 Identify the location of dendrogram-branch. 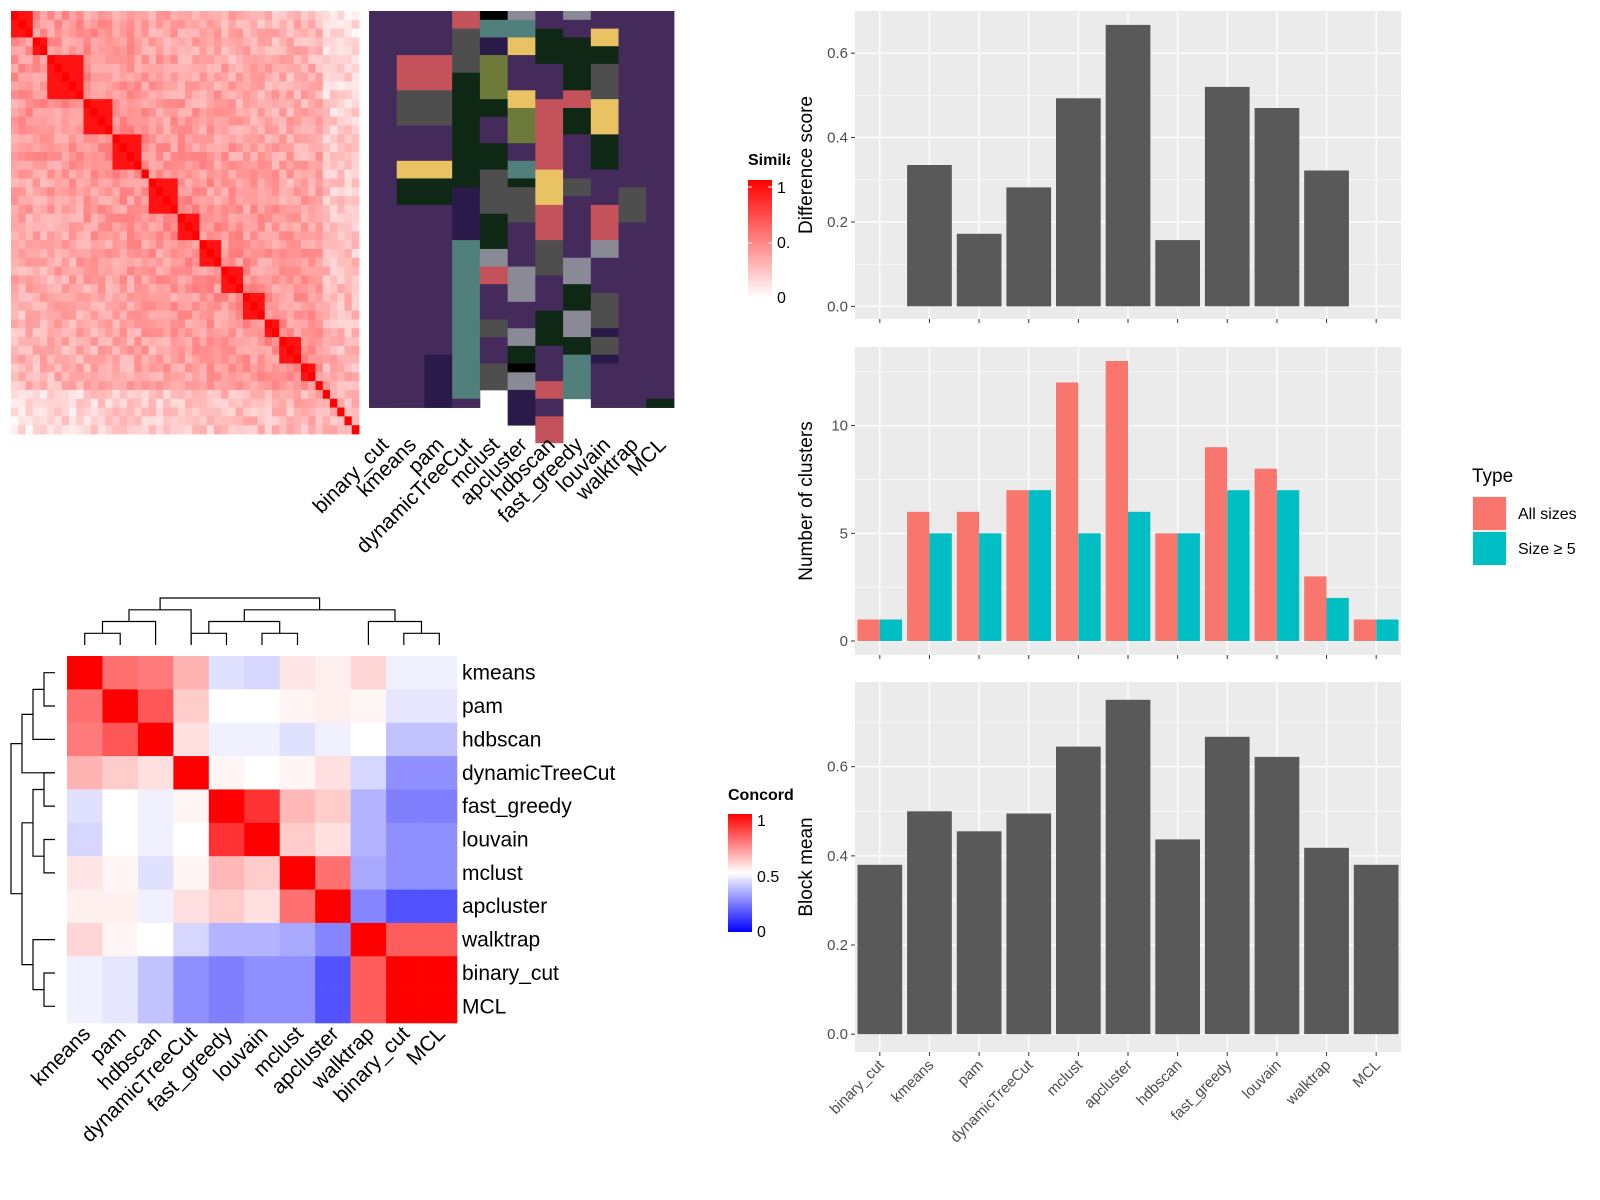
(38, 743).